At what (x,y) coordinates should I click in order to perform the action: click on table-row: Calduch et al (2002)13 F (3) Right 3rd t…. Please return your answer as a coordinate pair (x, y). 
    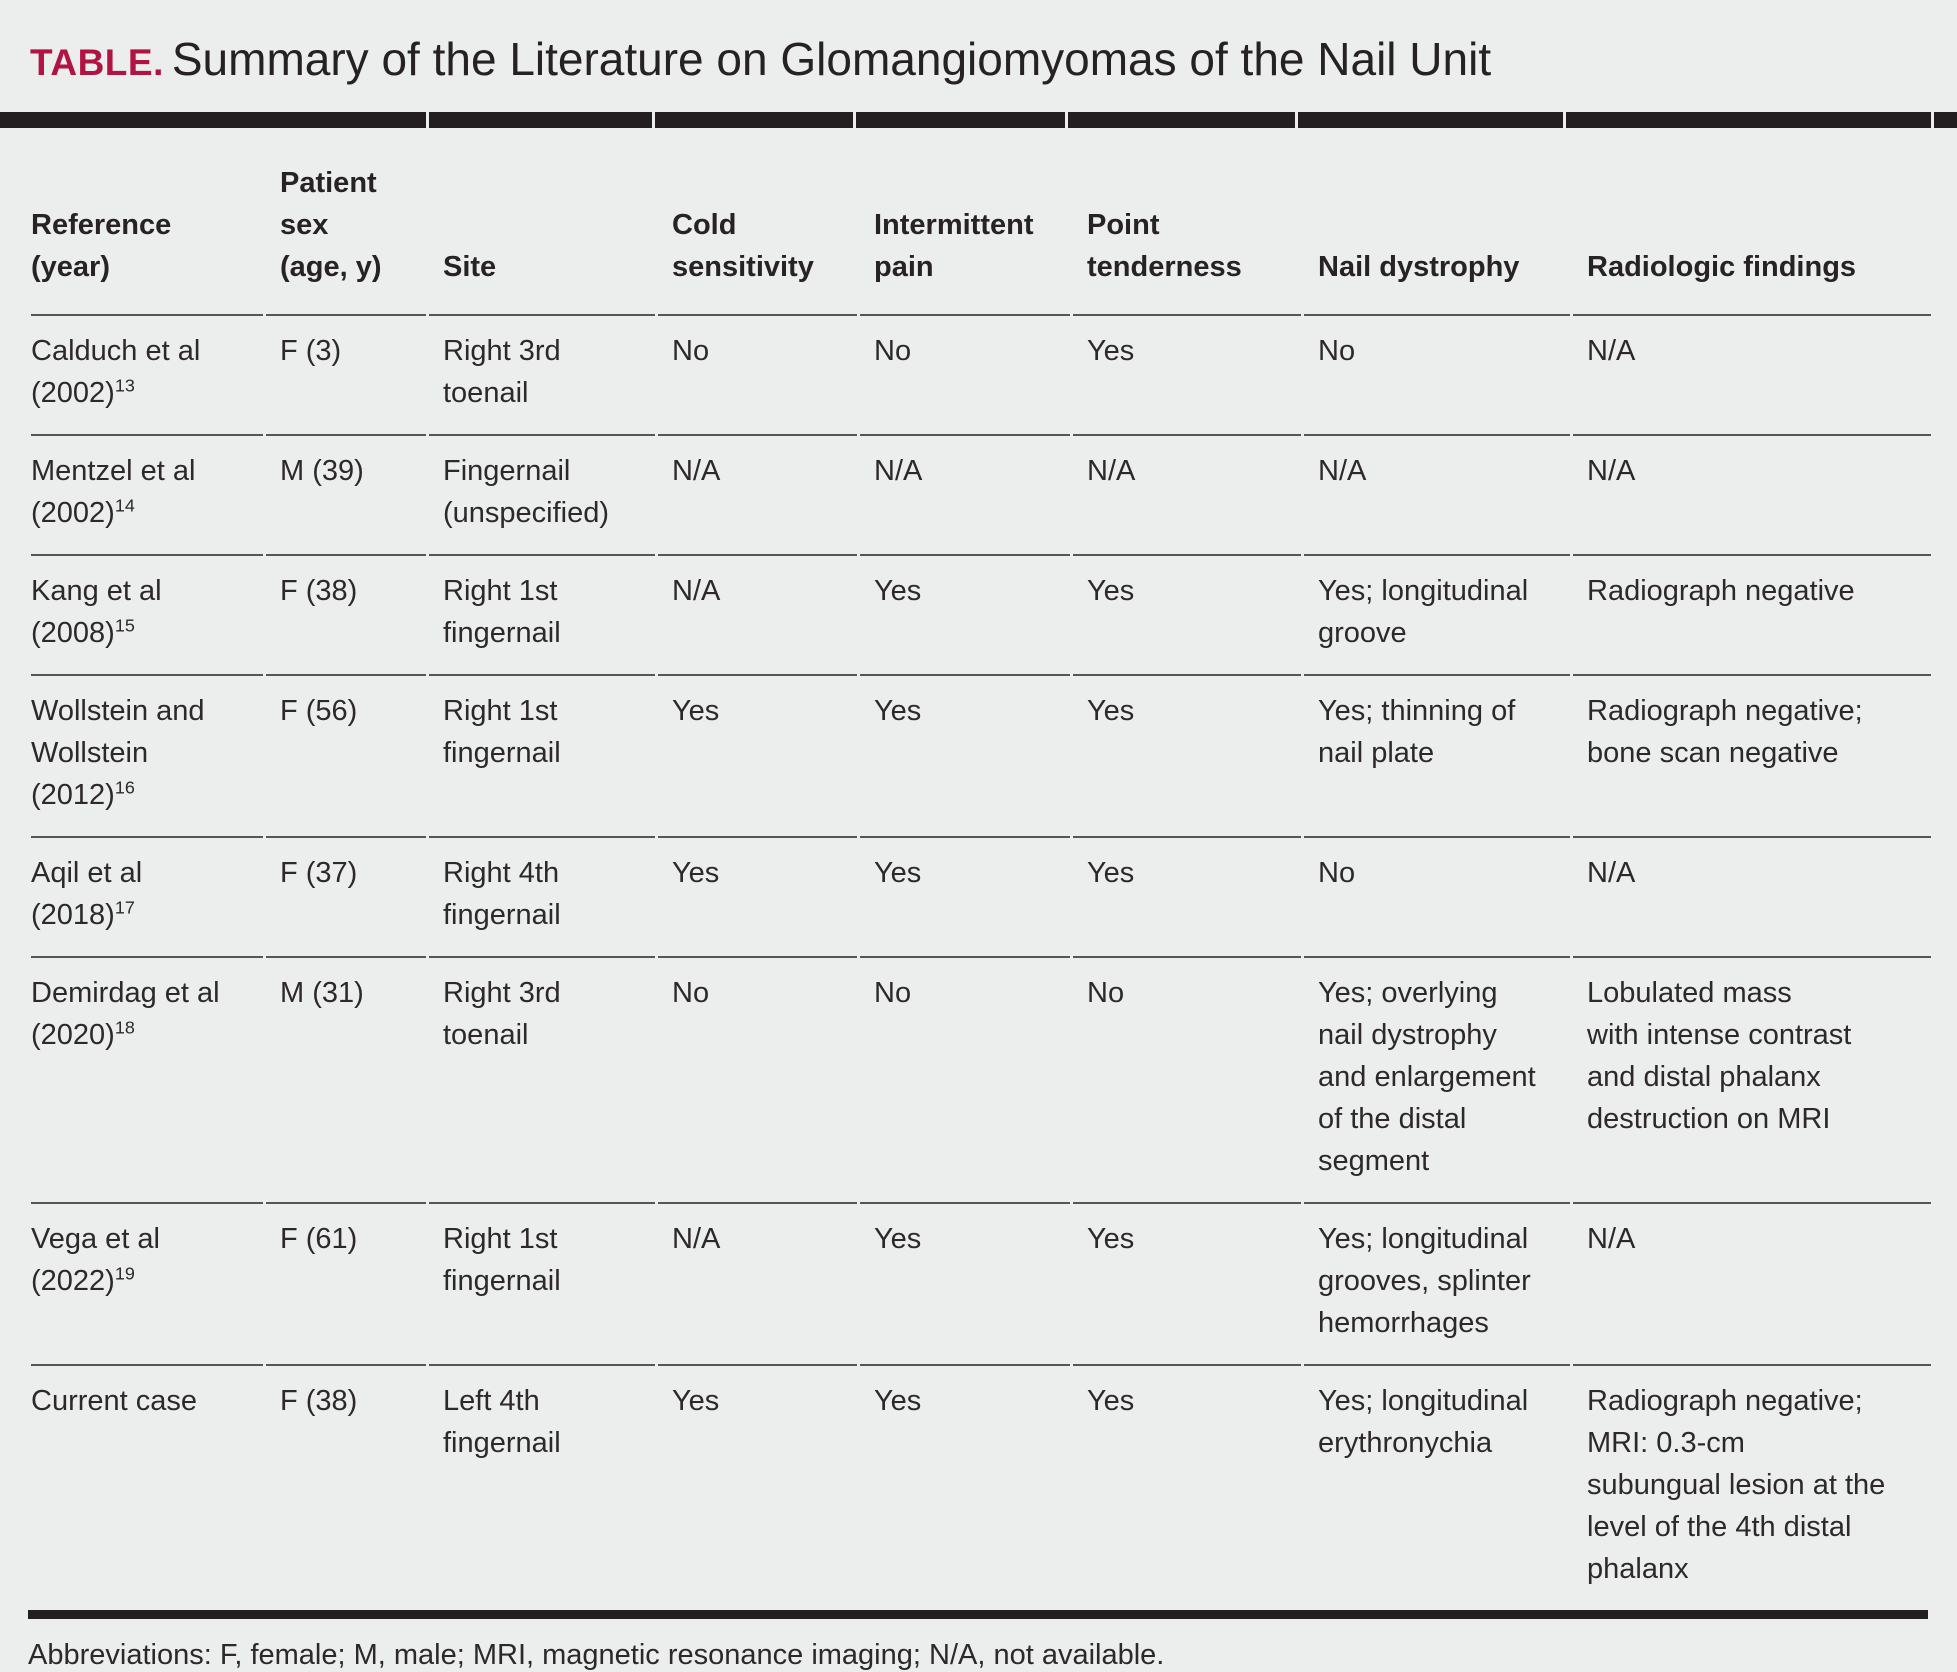
    Looking at the image, I should click on (981, 374).